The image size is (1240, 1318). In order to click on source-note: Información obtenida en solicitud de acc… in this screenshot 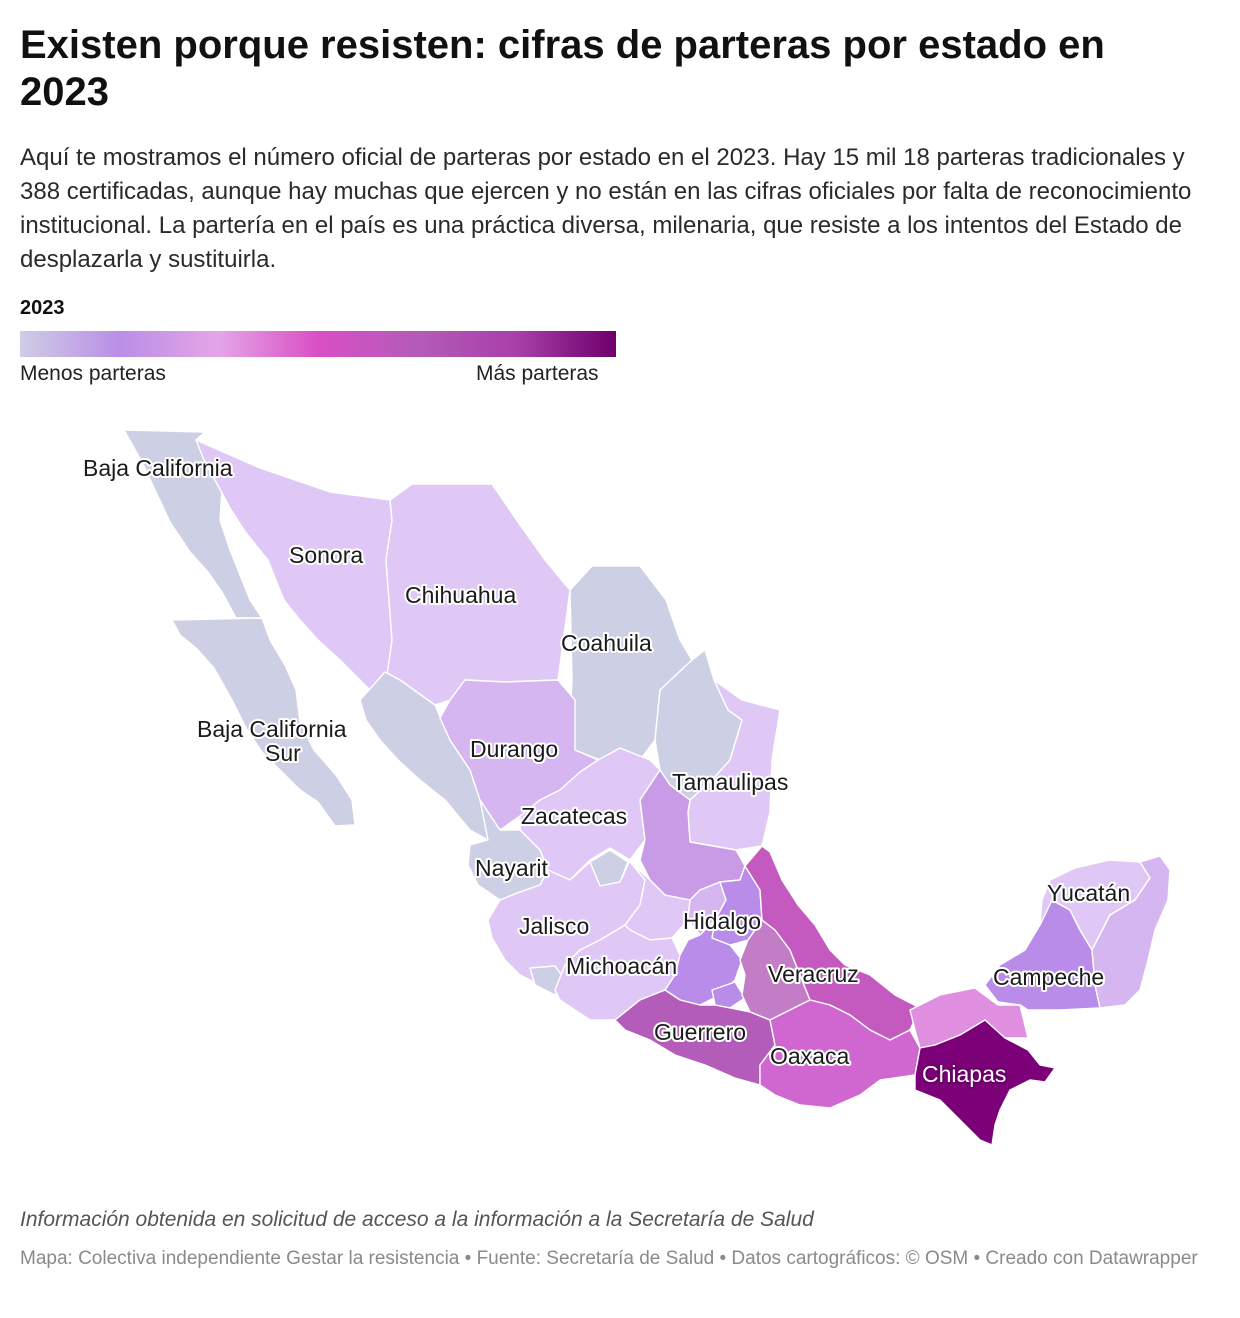, I will do `click(417, 1219)`.